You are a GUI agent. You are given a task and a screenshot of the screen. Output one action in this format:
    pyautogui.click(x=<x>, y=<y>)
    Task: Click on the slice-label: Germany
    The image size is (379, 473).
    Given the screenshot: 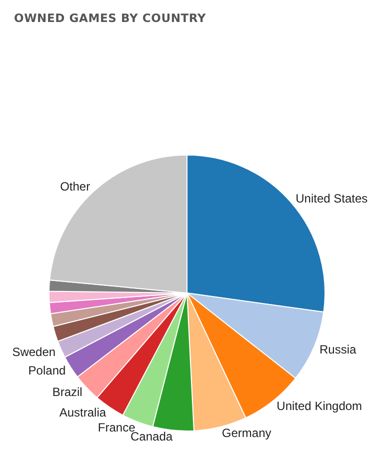 What is the action you would take?
    pyautogui.click(x=247, y=433)
    